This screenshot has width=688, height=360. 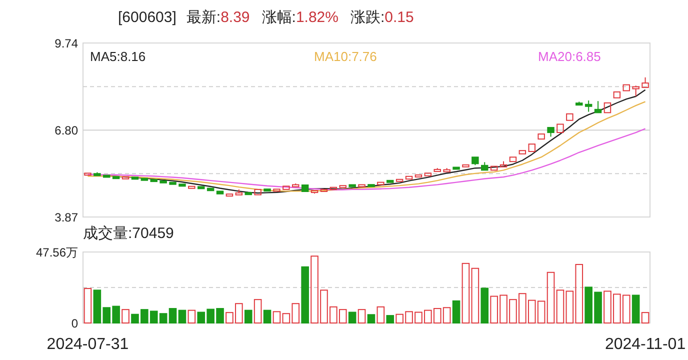 What do you see at coordinates (74, 323) in the screenshot?
I see `y-tick-label: 0` at bounding box center [74, 323].